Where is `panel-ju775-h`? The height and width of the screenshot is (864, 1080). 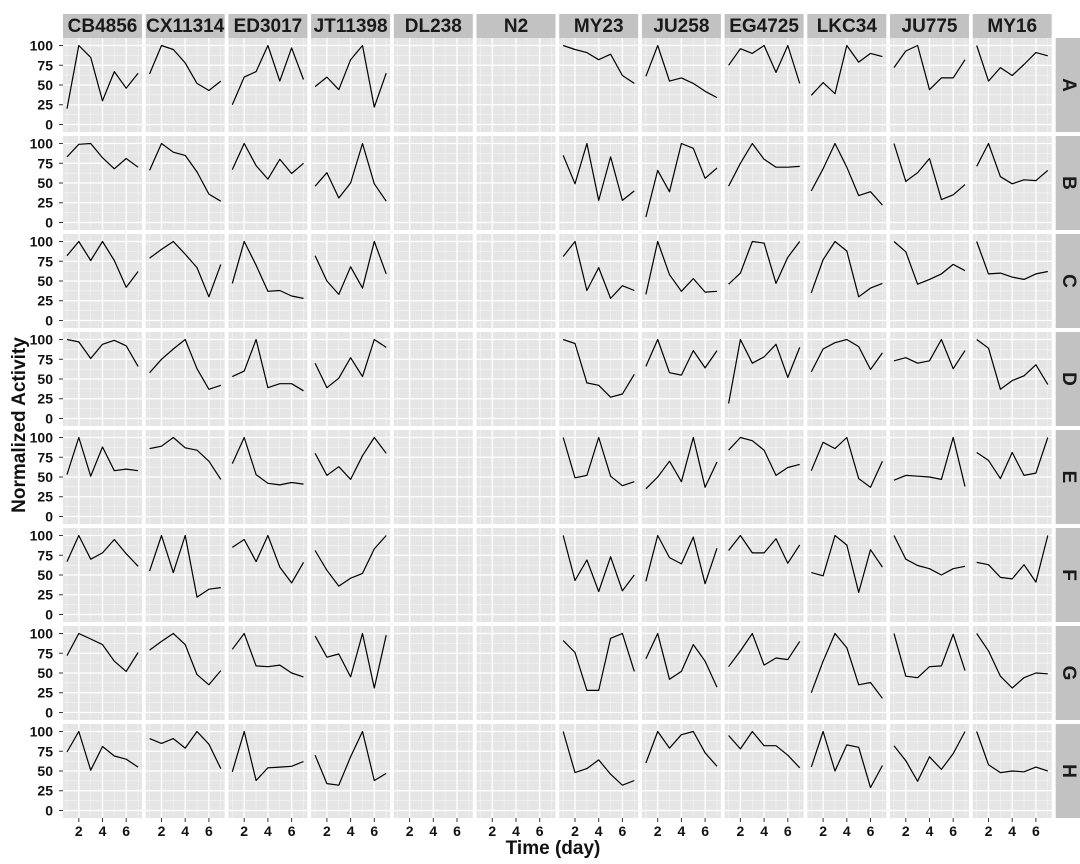 panel-ju775-h is located at coordinates (929, 771).